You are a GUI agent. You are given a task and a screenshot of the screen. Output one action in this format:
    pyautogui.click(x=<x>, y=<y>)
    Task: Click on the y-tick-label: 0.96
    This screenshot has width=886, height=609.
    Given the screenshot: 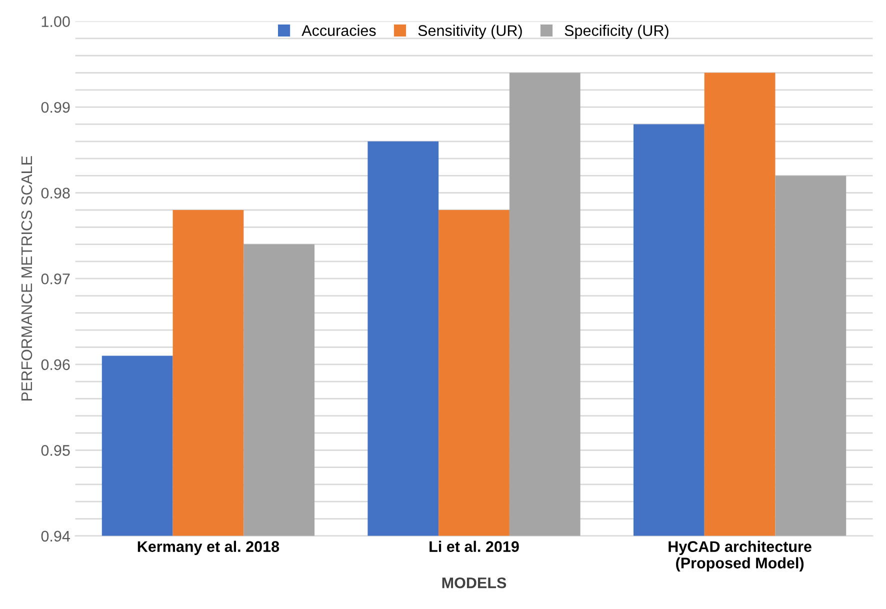 What is the action you would take?
    pyautogui.click(x=55, y=364)
    